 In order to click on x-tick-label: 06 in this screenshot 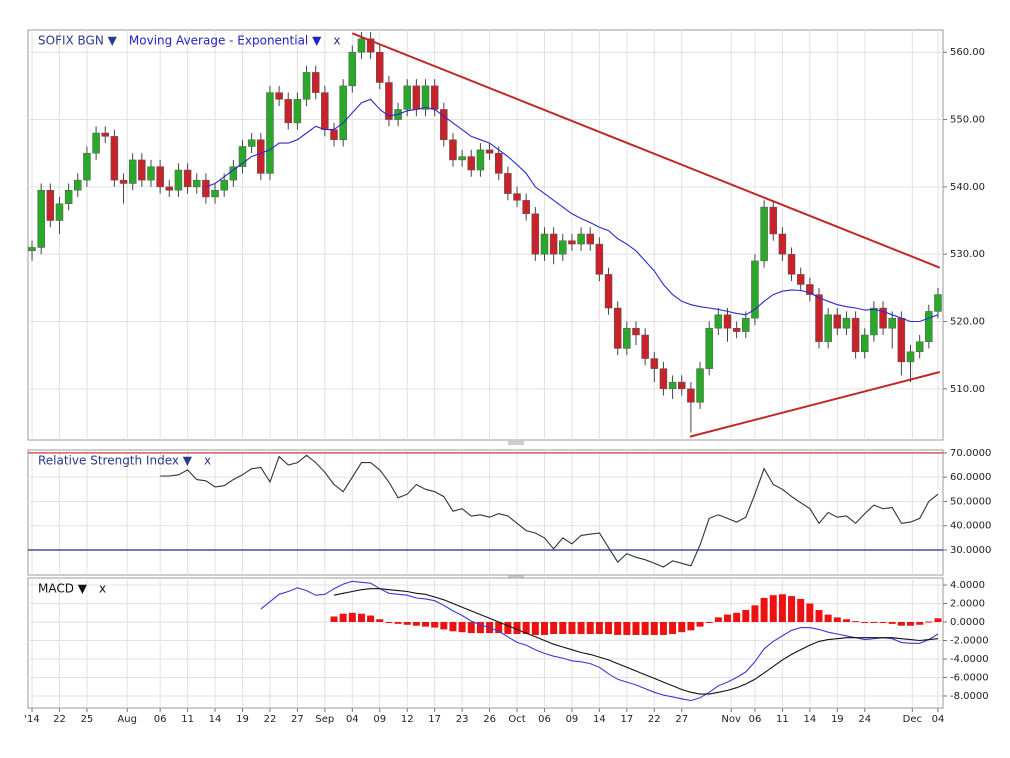, I will do `click(544, 719)`.